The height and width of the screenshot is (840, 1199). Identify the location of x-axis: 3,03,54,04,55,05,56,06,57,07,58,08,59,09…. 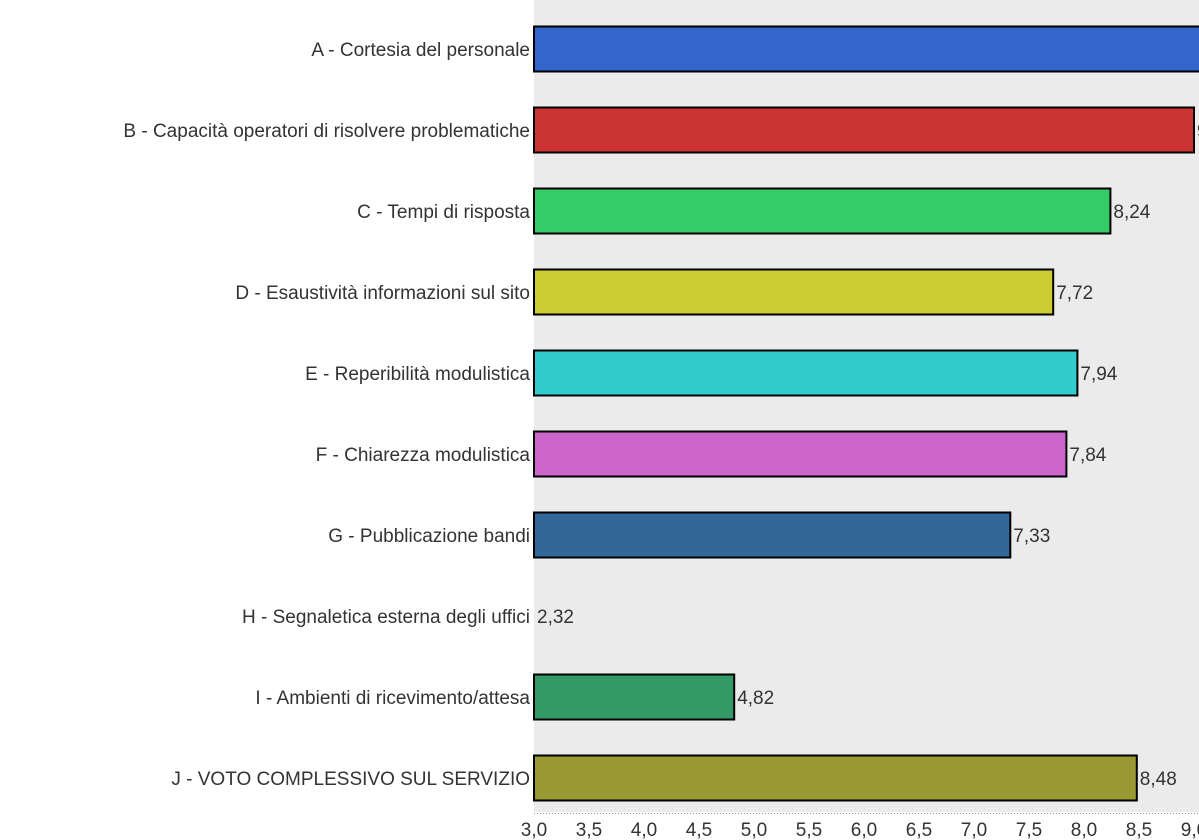
(860, 826).